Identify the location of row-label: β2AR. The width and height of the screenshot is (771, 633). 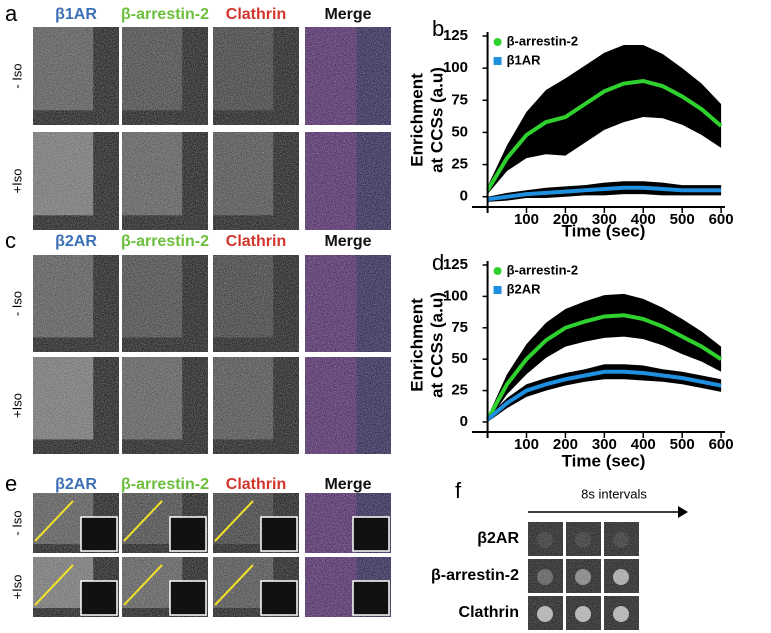
(498, 538).